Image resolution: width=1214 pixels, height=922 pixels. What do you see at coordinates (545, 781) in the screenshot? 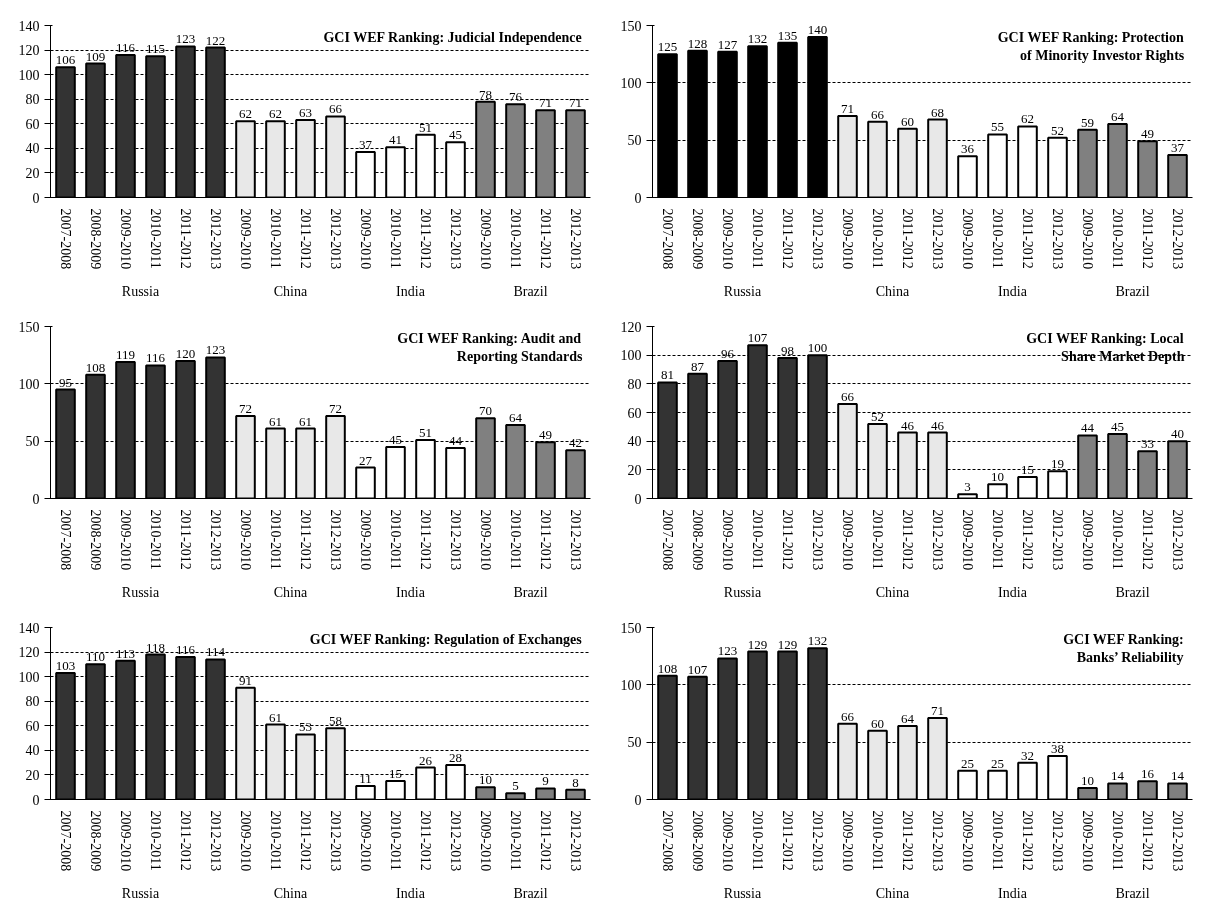
I see `data-label: 9` at bounding box center [545, 781].